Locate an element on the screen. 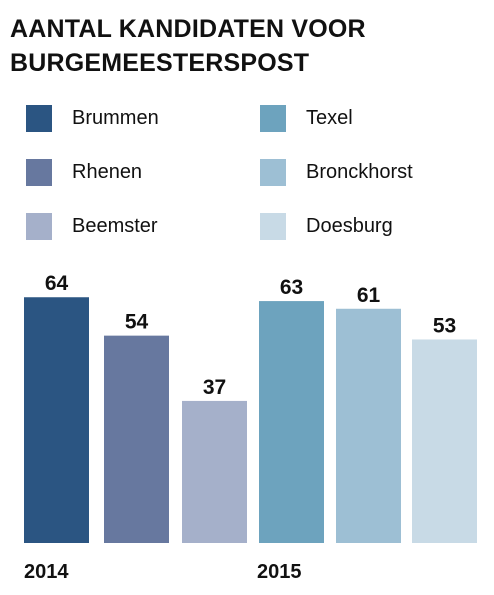 This screenshot has width=494, height=595. legend-swatch-doesburg is located at coordinates (273, 226).